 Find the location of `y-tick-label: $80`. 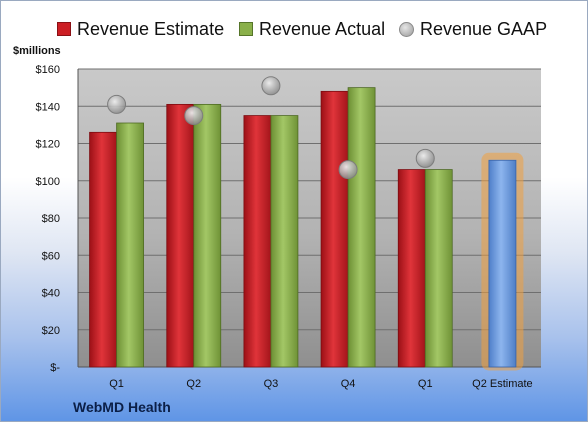

y-tick-label: $80 is located at coordinates (51, 219).